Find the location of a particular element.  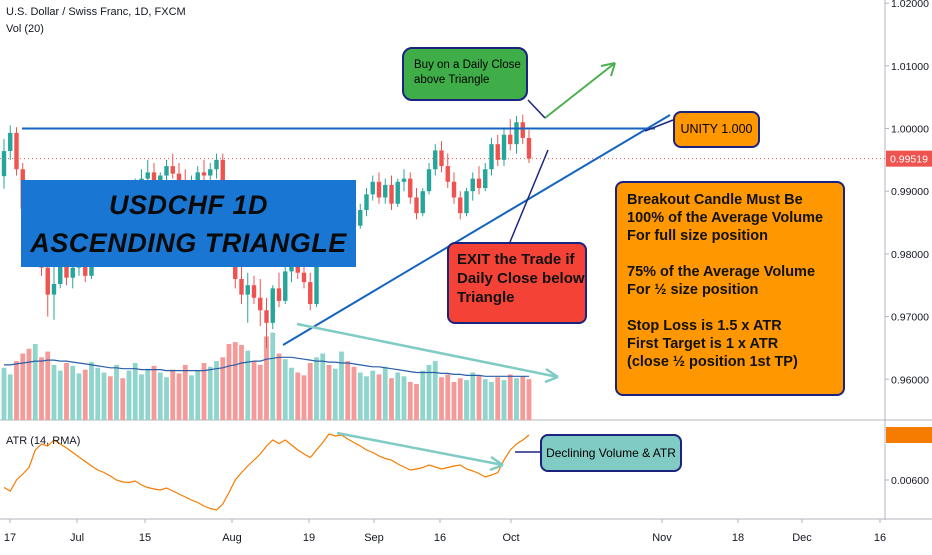

time-tick-label: 16 is located at coordinates (440, 538).